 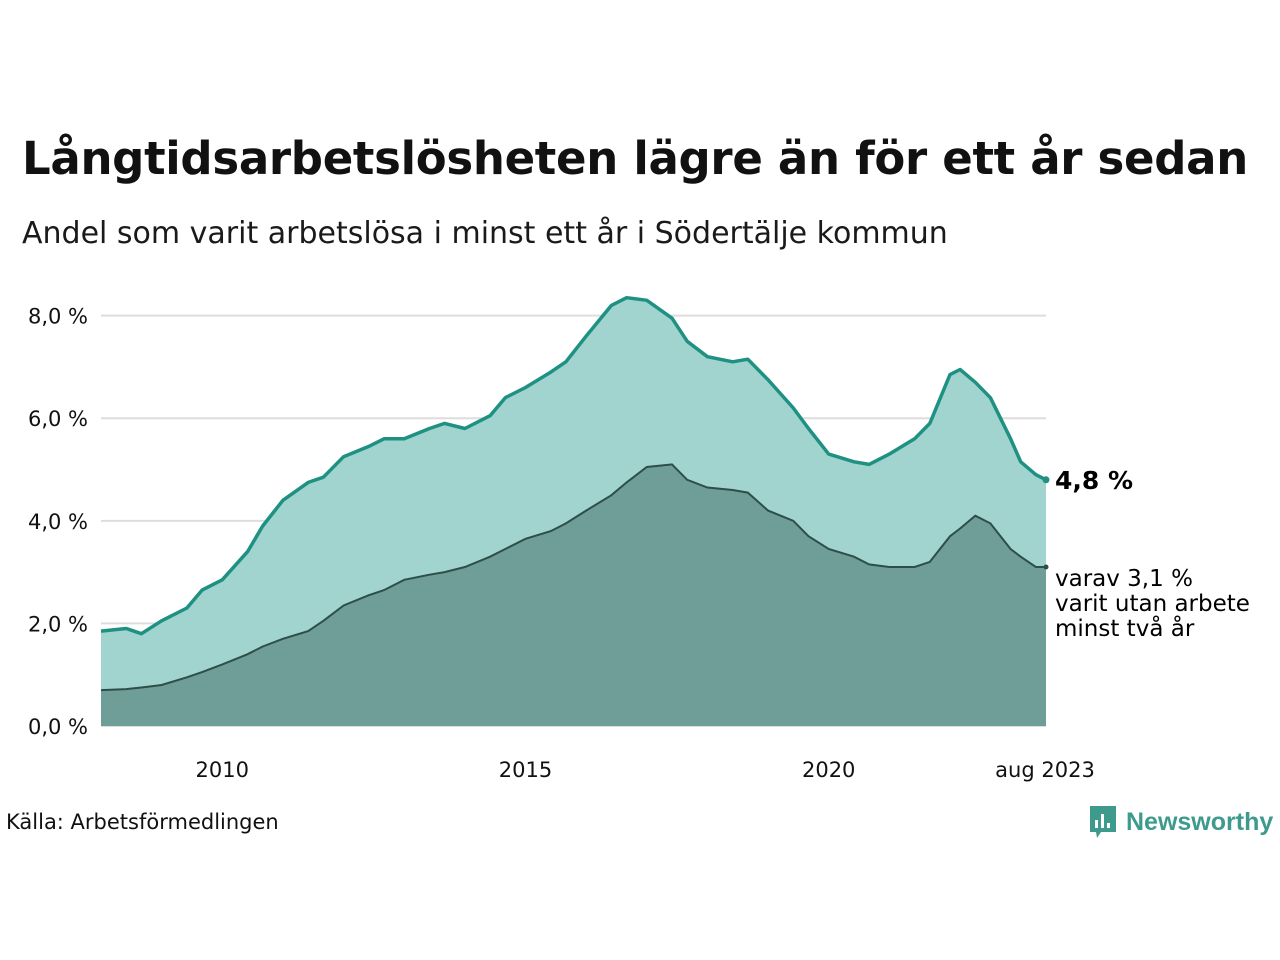 I want to click on y-tick-label-1: 2,0 %, so click(x=58, y=624).